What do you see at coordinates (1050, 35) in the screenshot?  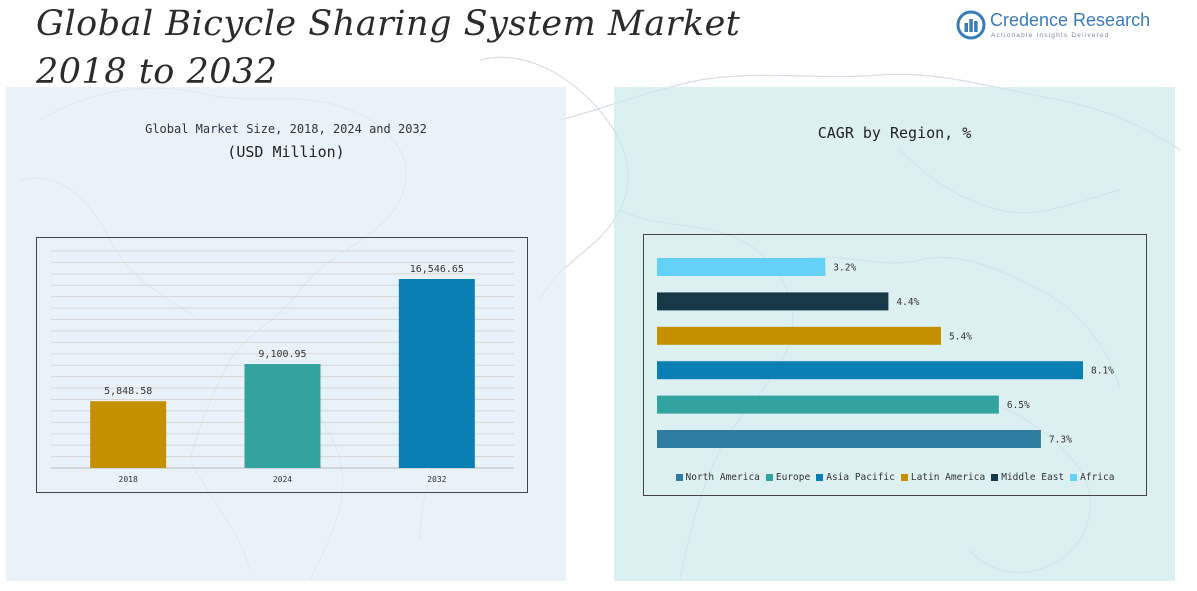 I see `brand-tagline: Actionable Insights Delivered` at bounding box center [1050, 35].